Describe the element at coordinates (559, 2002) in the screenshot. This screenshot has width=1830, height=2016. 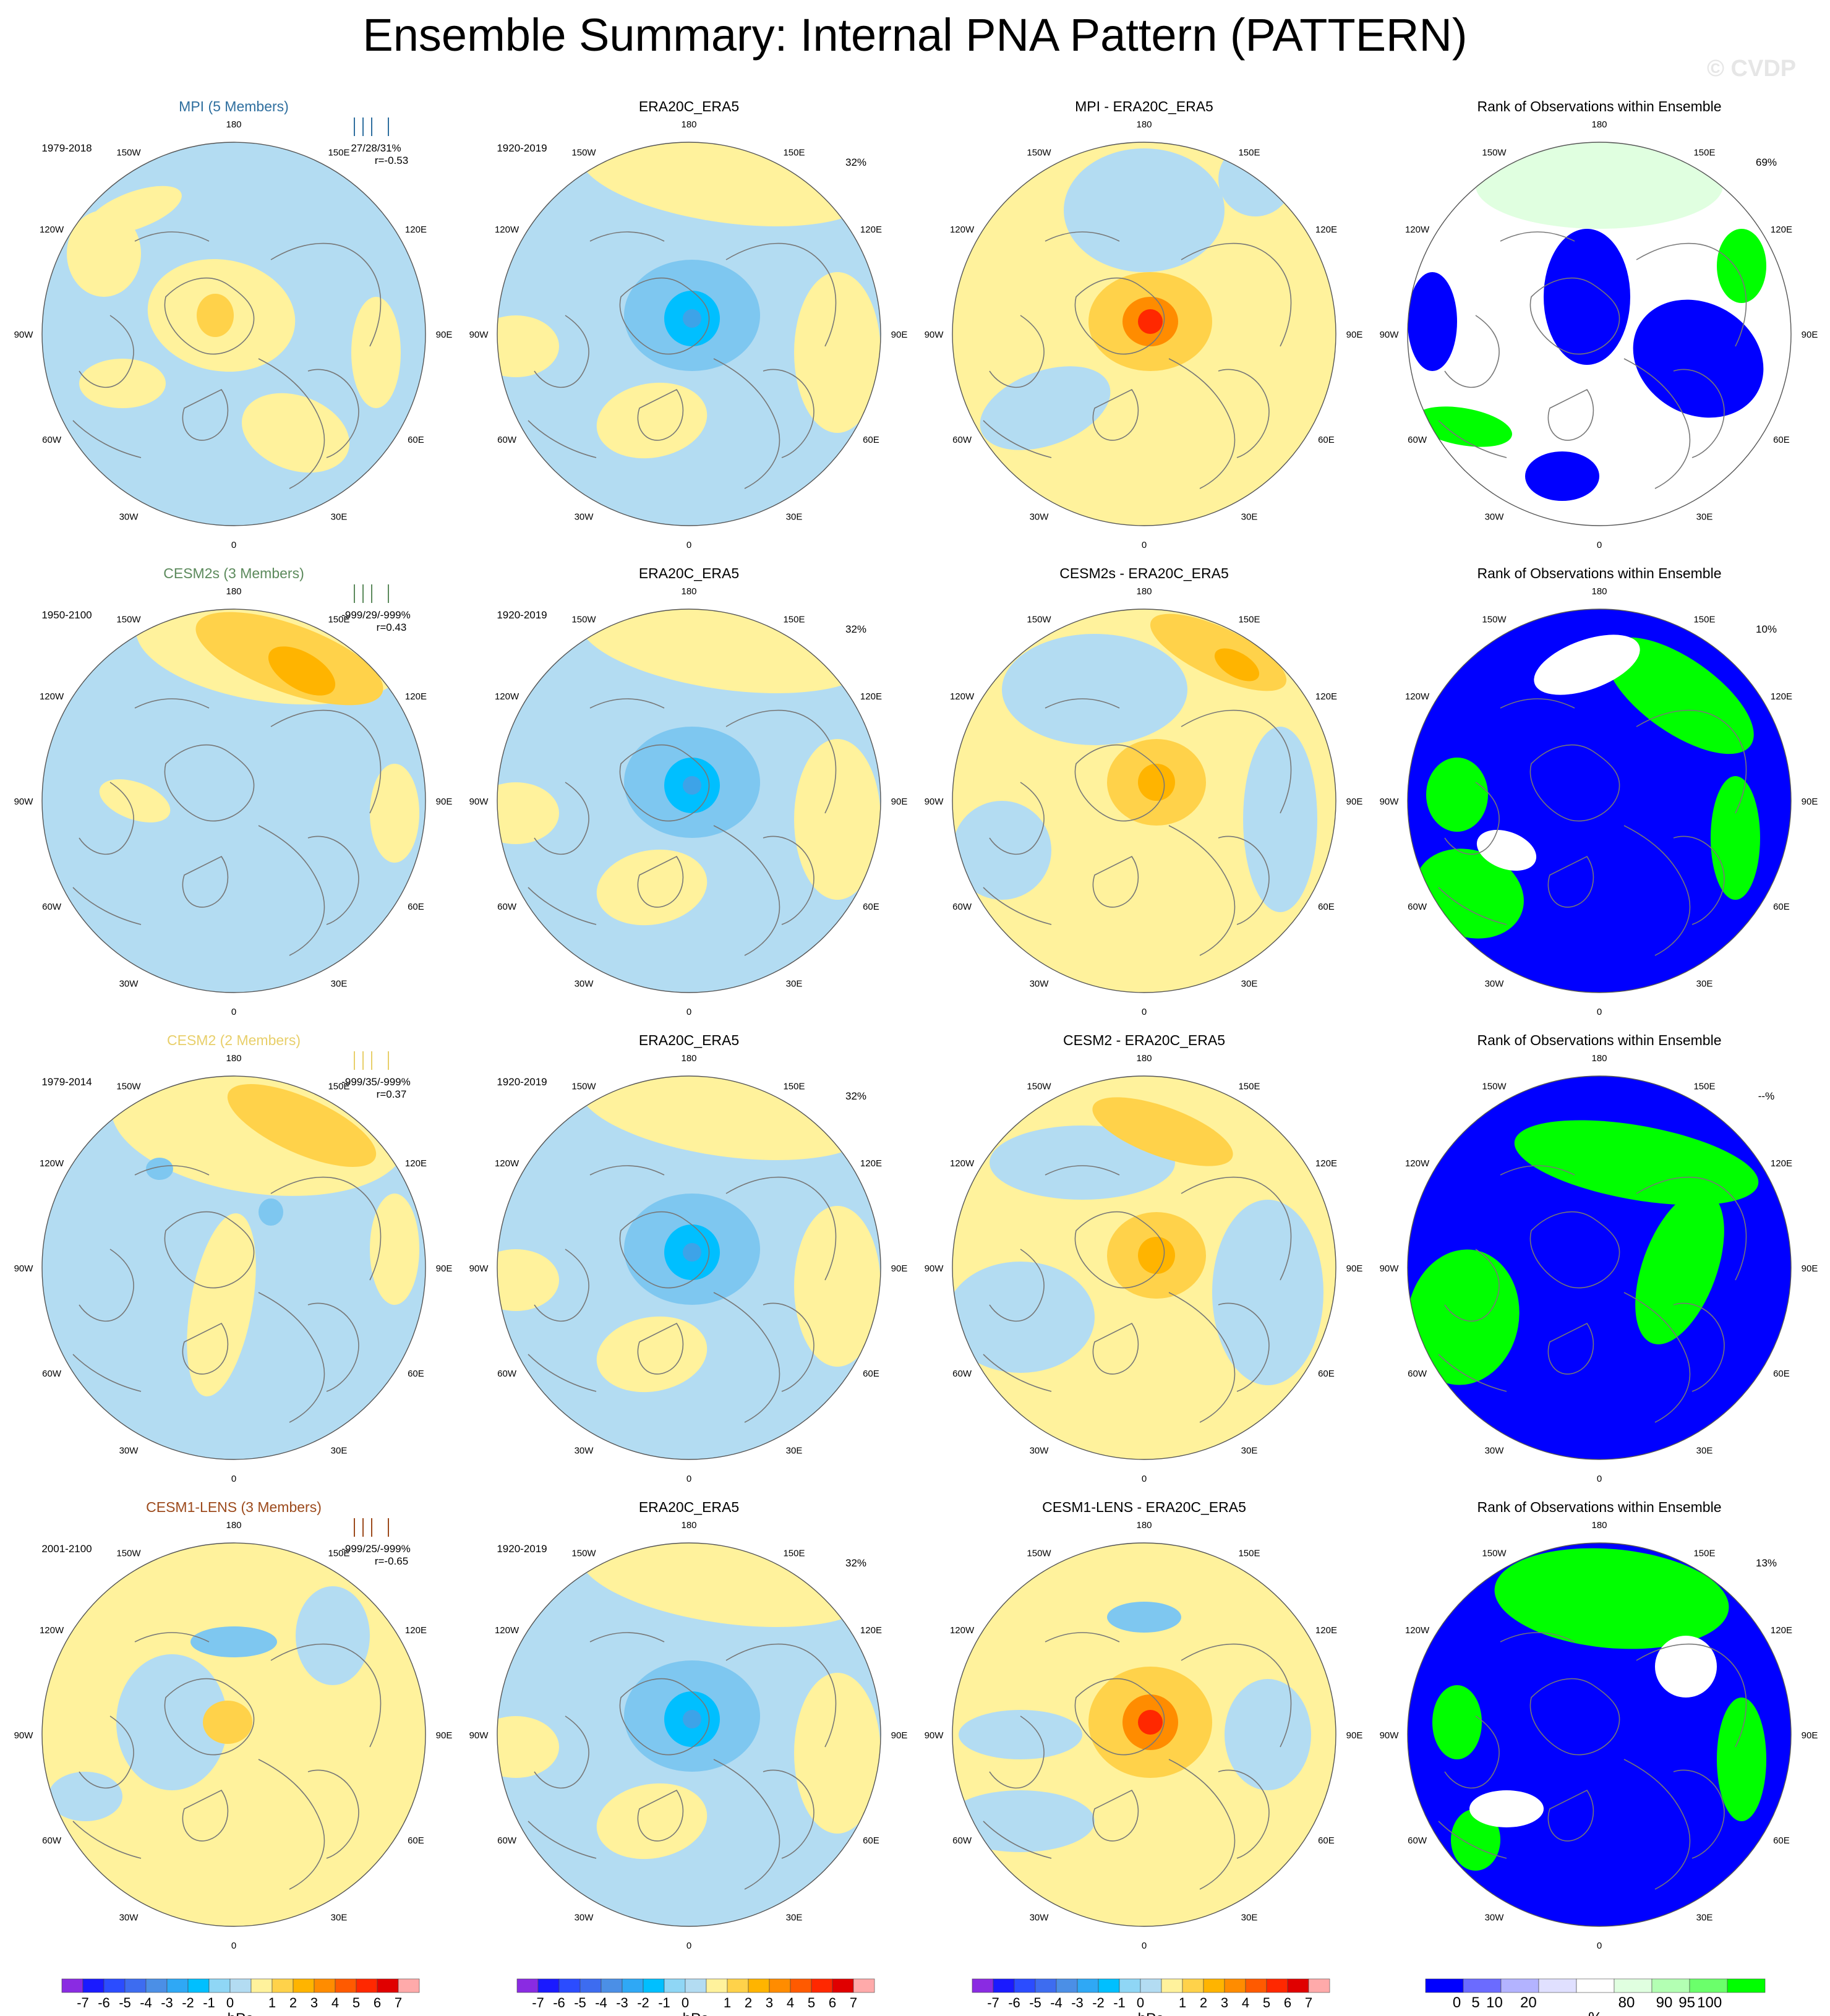
I see `colorbar-tick: -6` at that location.